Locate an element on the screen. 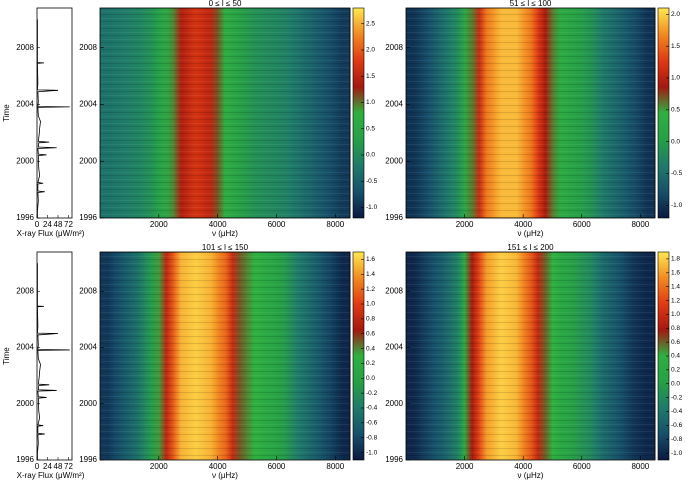 This screenshot has height=483, width=692. panel-title: 151 ≤ l ≤ 200 is located at coordinates (530, 247).